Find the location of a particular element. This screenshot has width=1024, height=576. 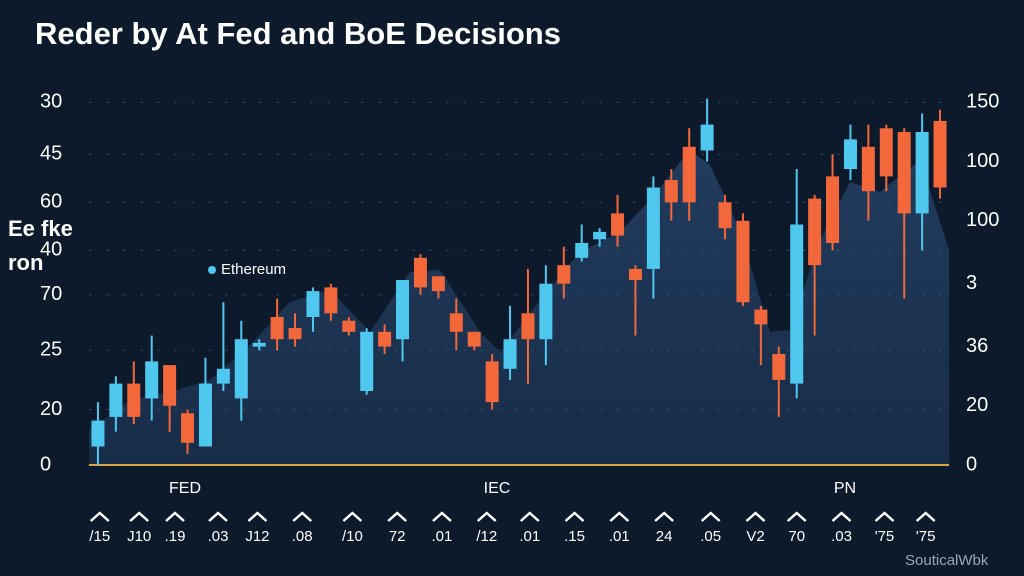

y2-tick-label: 0 is located at coordinates (971, 464).